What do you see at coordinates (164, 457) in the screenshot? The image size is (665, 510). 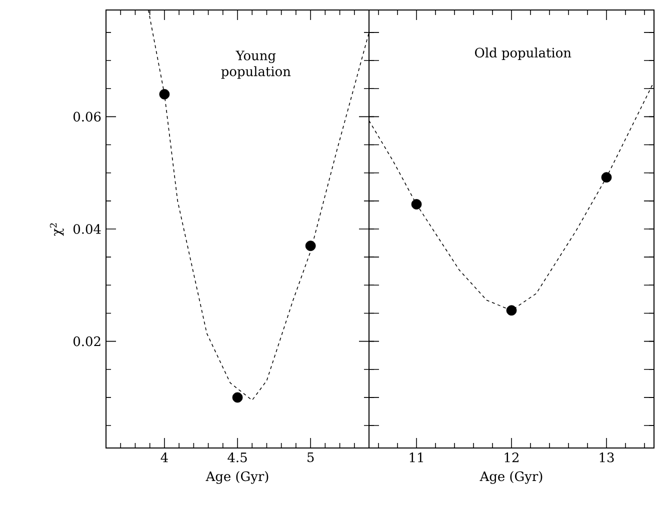 I see `x-tick-label: 4` at bounding box center [164, 457].